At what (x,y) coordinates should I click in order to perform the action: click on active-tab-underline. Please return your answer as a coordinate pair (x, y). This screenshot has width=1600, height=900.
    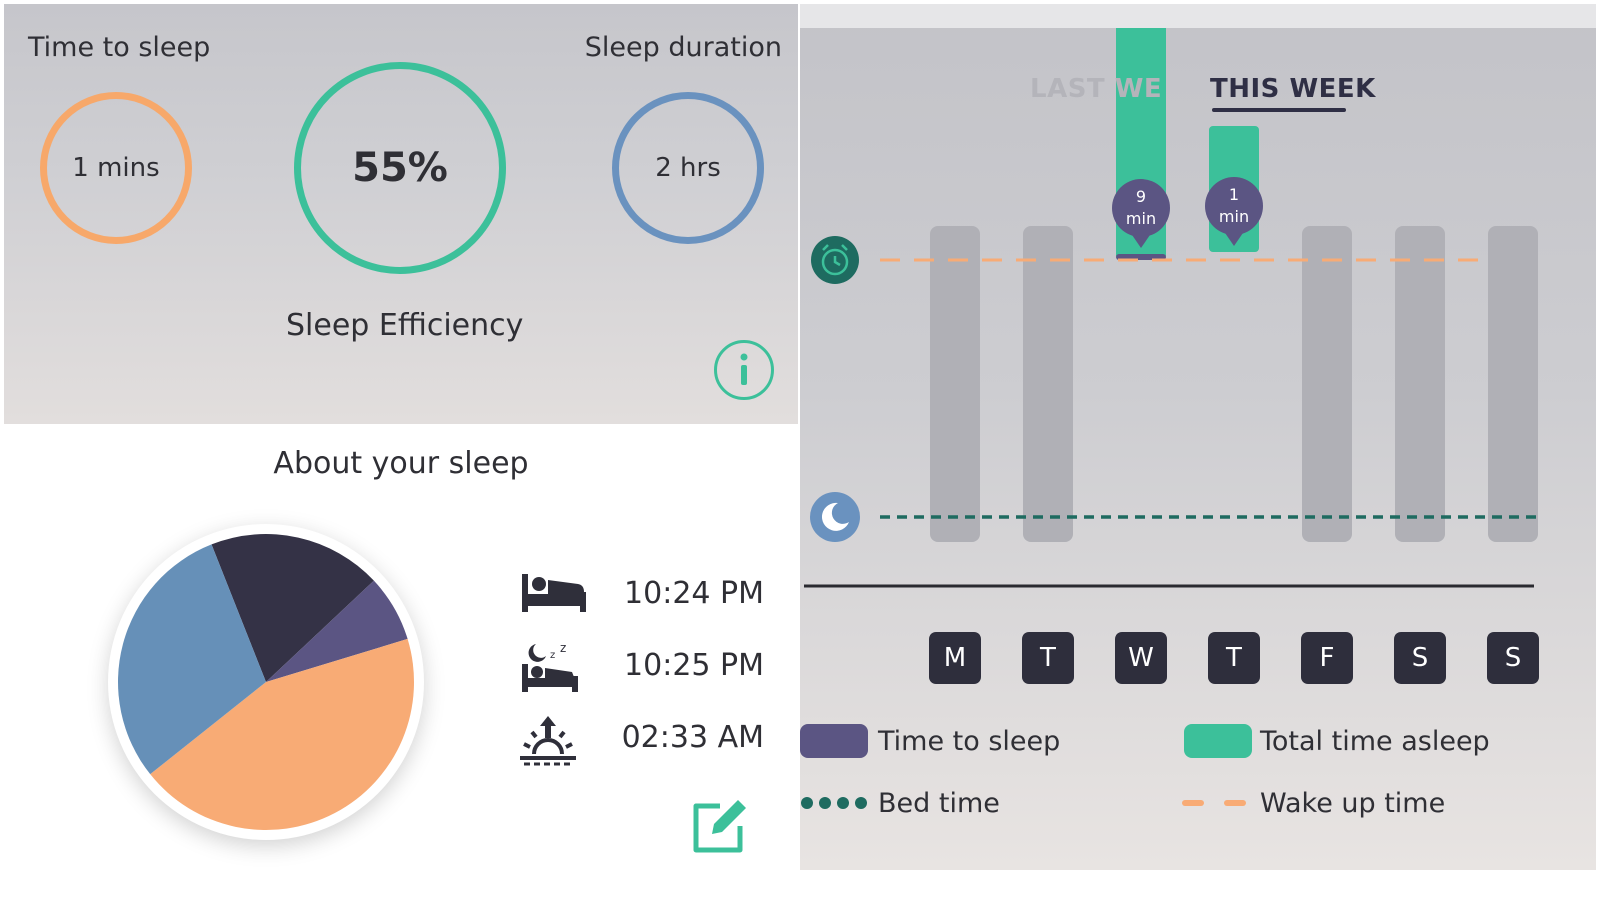
    Looking at the image, I should click on (1279, 110).